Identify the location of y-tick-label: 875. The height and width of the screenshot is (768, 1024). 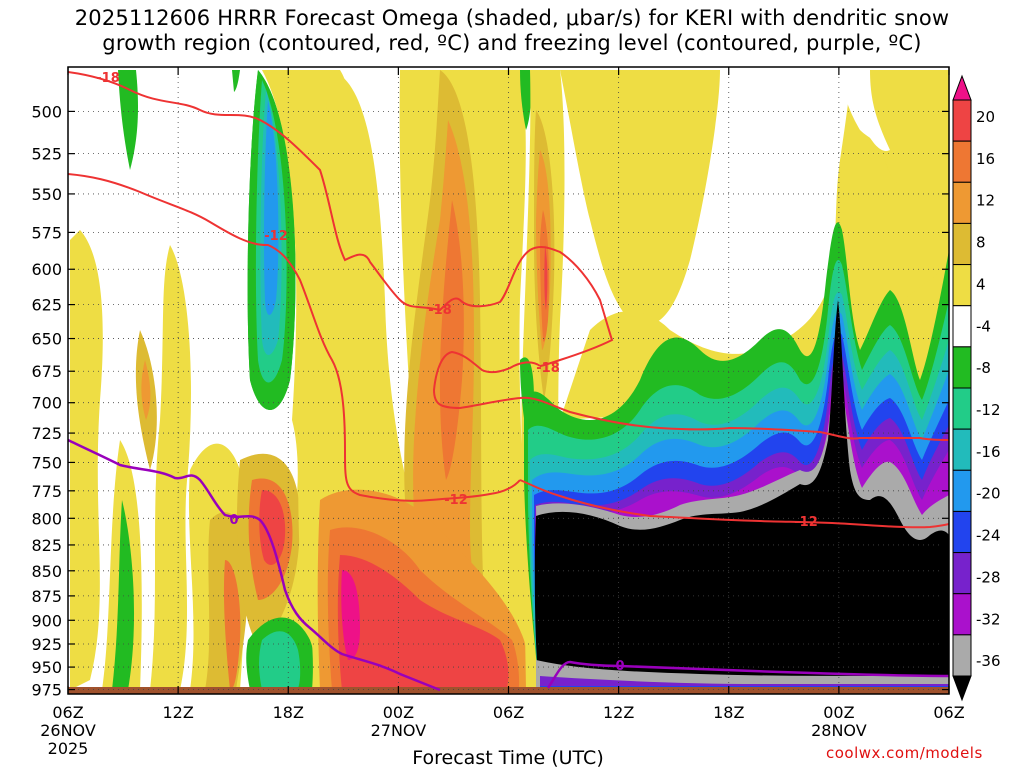
(46, 596).